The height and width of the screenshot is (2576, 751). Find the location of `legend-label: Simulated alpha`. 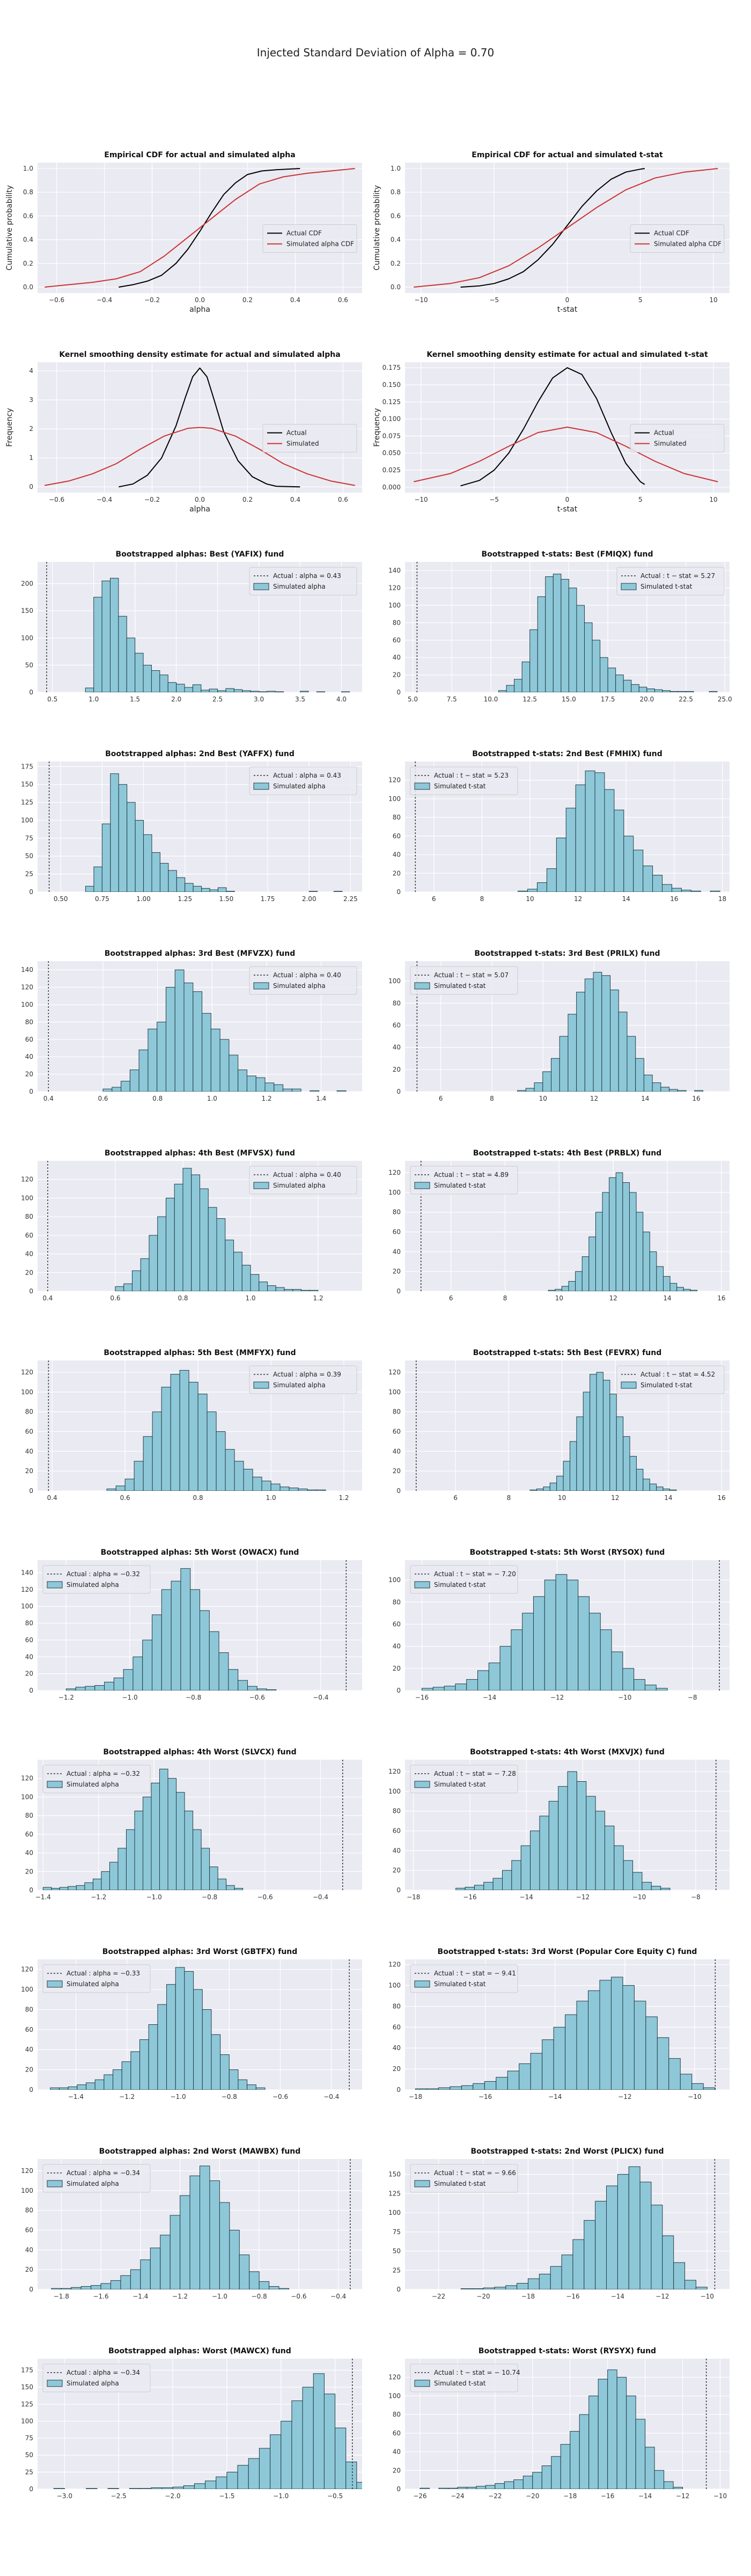

legend-label: Simulated alpha is located at coordinates (300, 1385).